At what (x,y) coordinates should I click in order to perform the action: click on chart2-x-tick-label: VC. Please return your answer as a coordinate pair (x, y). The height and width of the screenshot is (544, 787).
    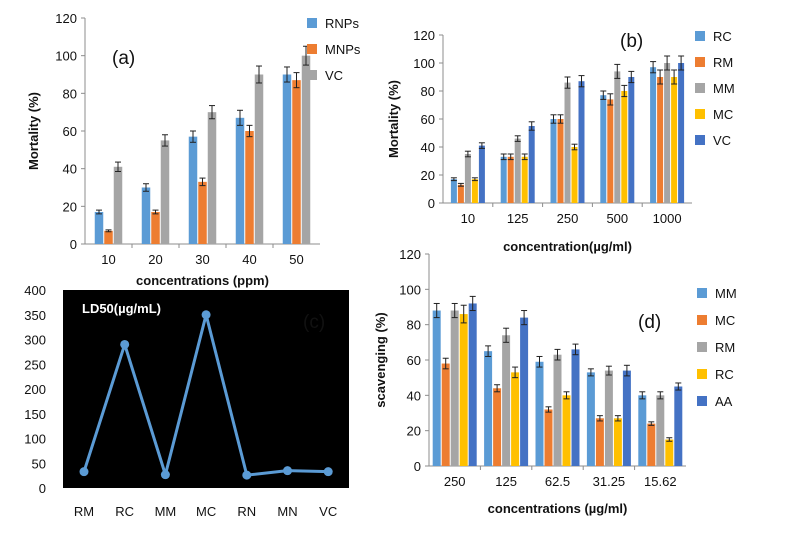
    Looking at the image, I should click on (328, 511).